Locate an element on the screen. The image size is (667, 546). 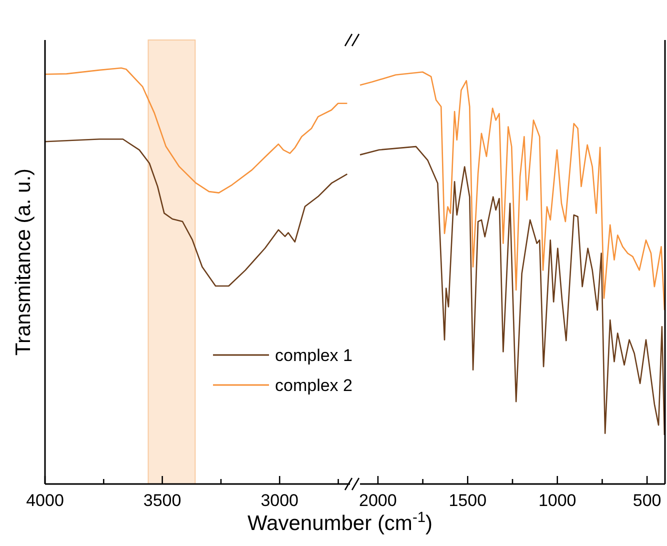
x-tick-label: 3000 is located at coordinates (279, 500).